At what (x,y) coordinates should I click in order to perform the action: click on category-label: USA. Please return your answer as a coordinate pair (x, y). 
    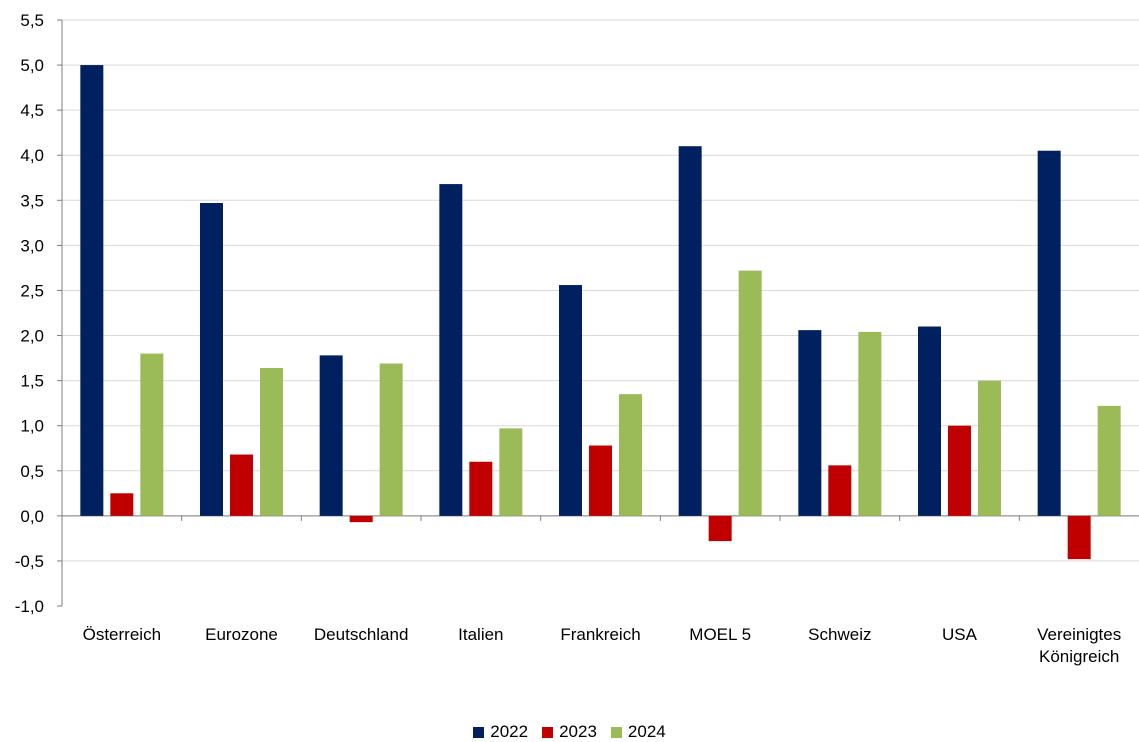
    Looking at the image, I should click on (960, 634).